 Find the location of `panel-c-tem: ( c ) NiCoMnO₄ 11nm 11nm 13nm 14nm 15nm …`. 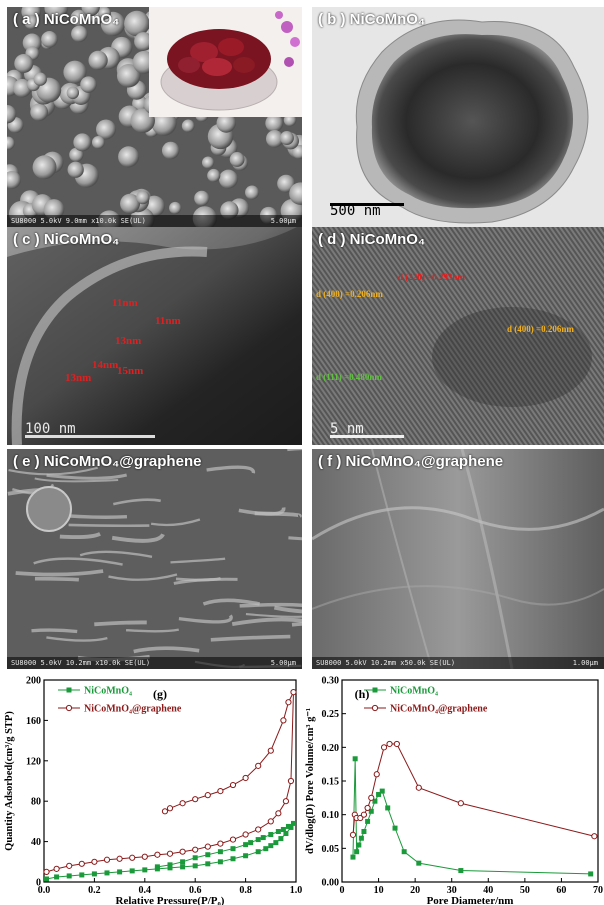

panel-c-tem: ( c ) NiCoMnO₄ 11nm 11nm 13nm 14nm 15nm … is located at coordinates (154, 336).